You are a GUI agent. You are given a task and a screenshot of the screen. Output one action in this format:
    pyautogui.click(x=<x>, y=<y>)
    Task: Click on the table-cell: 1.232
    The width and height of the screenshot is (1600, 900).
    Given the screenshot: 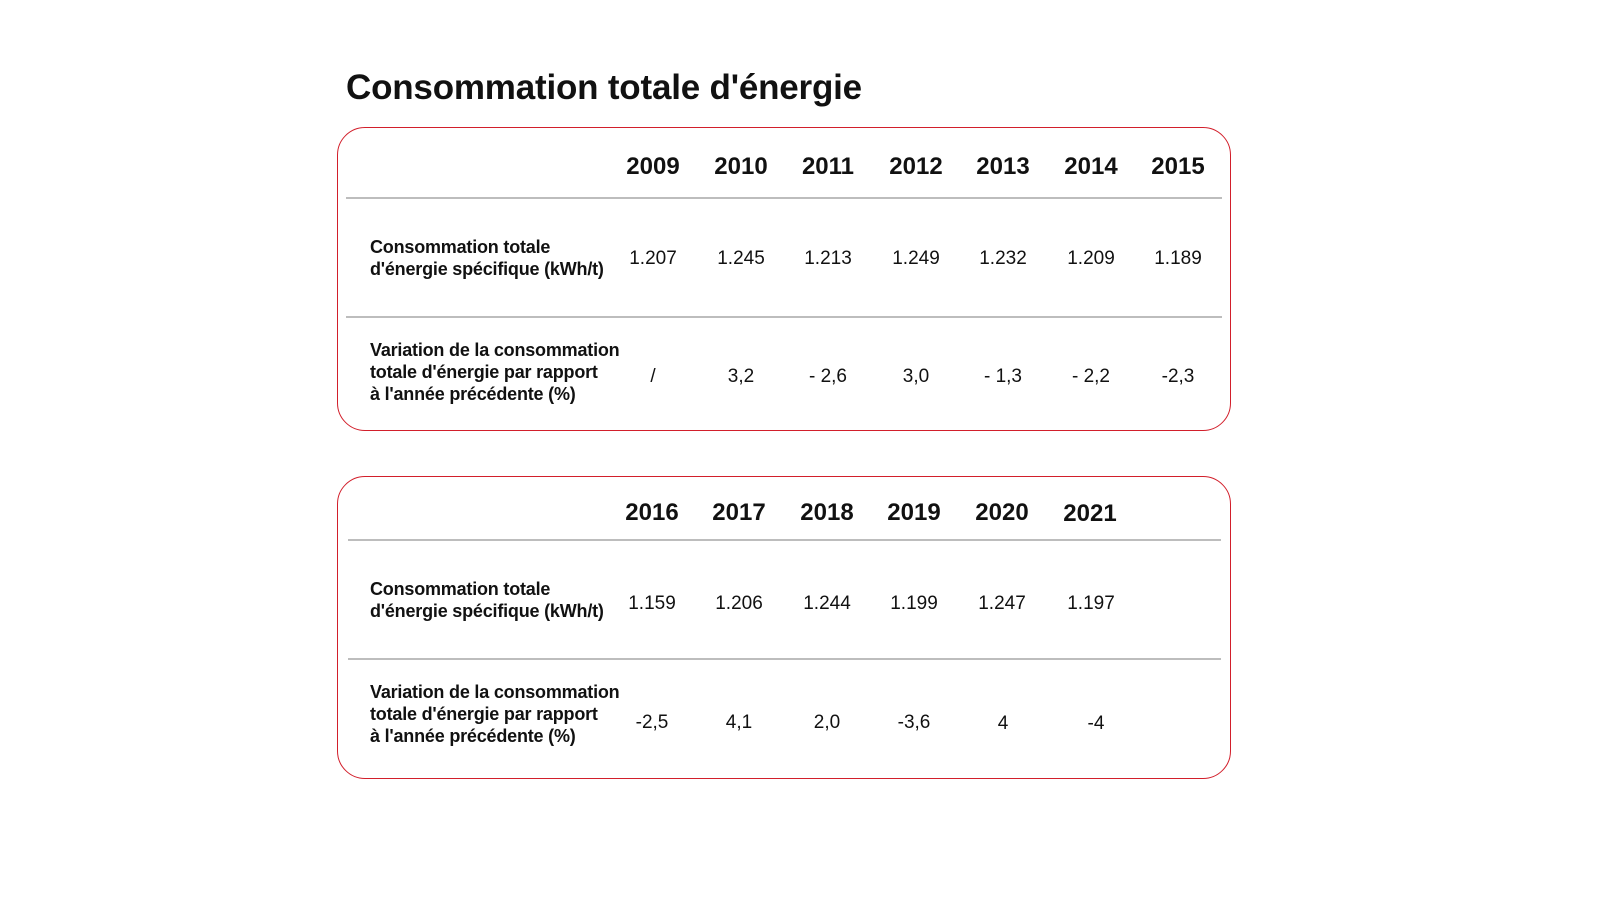 What is the action you would take?
    pyautogui.click(x=1003, y=258)
    